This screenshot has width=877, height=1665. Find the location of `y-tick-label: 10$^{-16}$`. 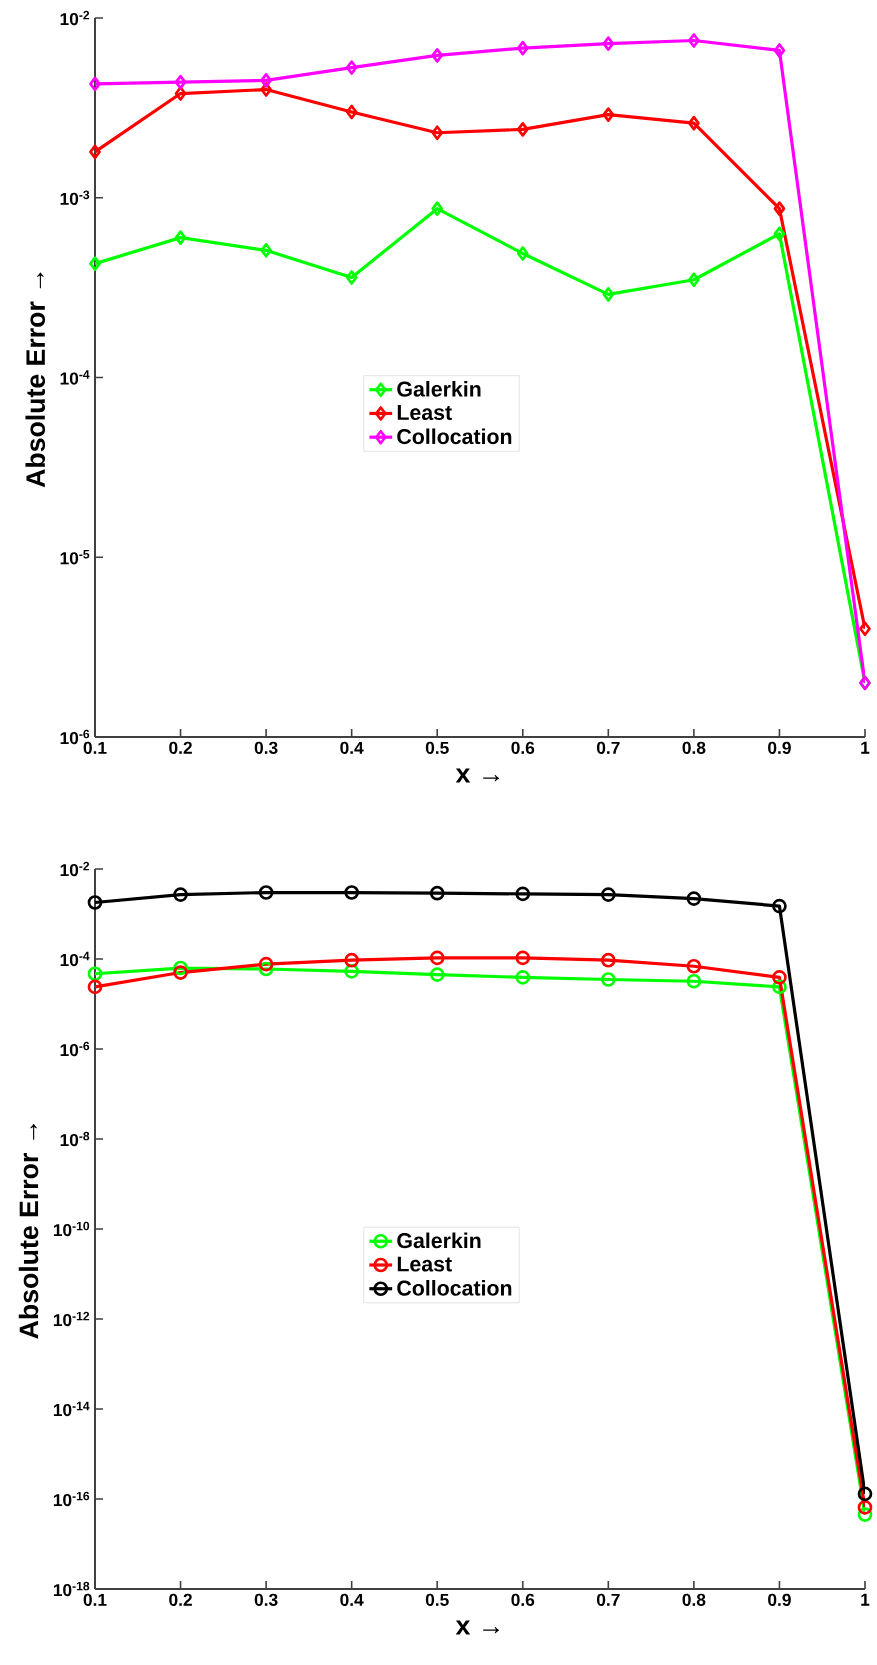

y-tick-label: 10$^{-16}$ is located at coordinates (71, 1499).